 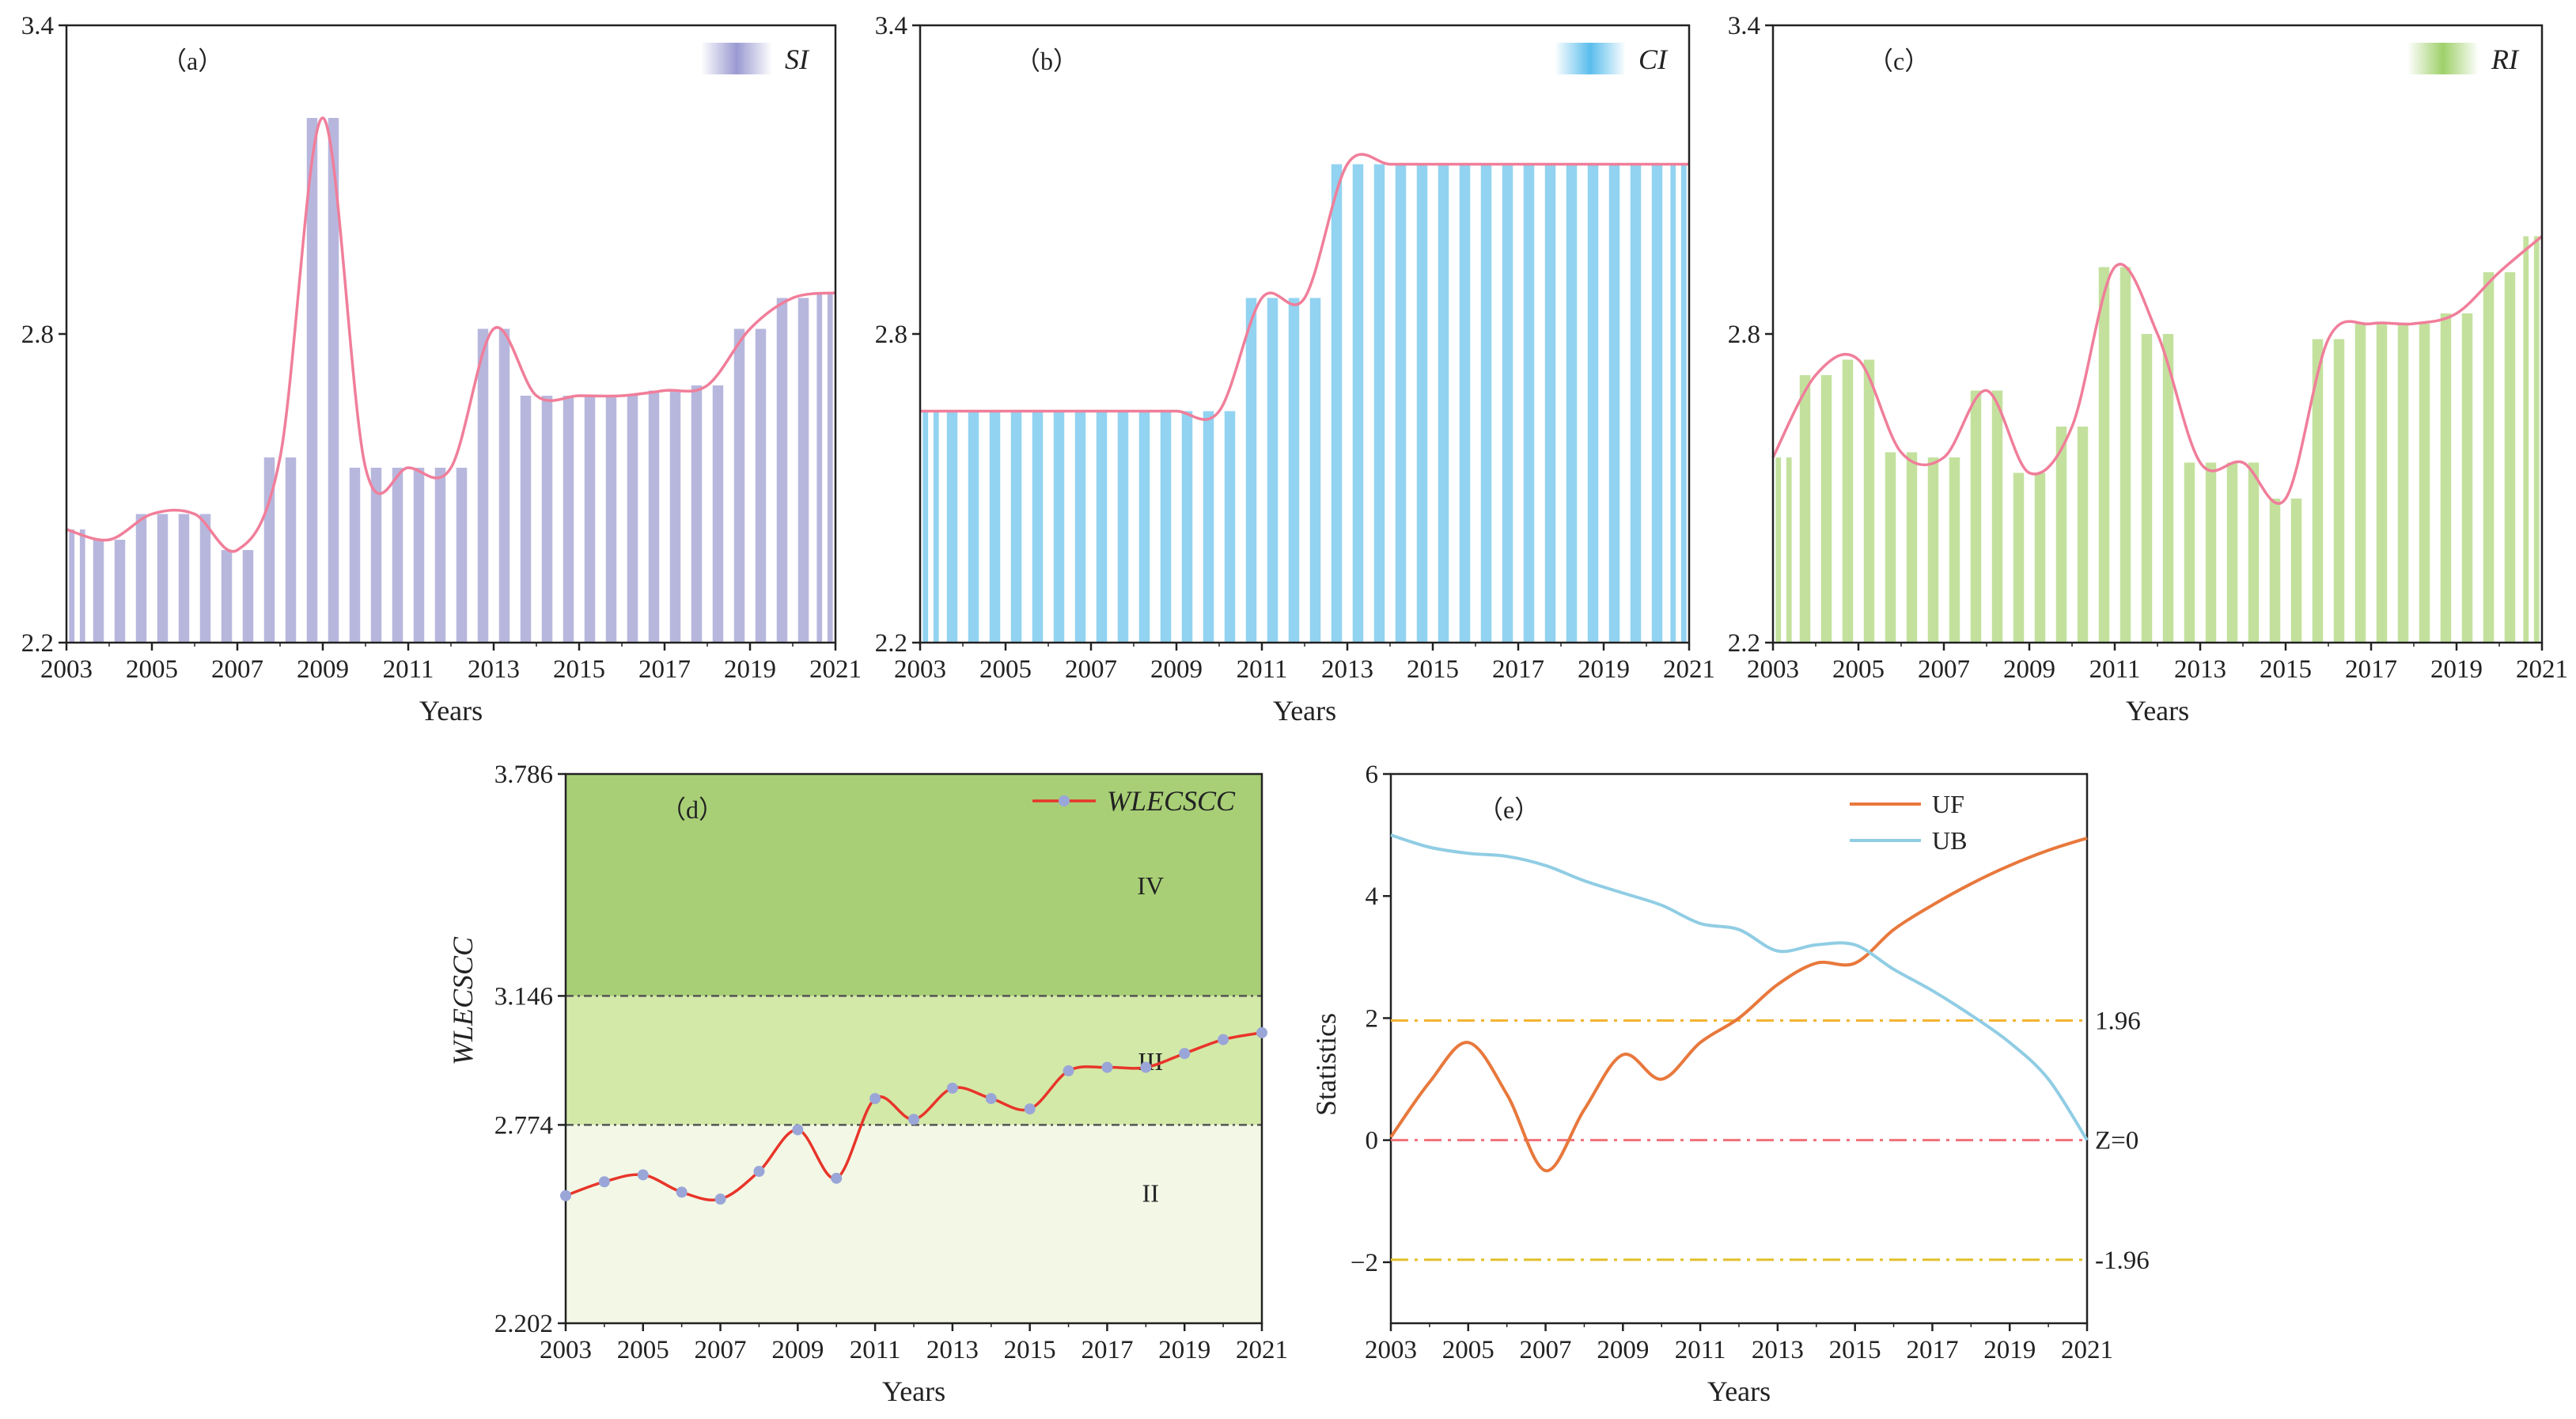 What do you see at coordinates (2443, 58) in the screenshot?
I see `legend-swatch` at bounding box center [2443, 58].